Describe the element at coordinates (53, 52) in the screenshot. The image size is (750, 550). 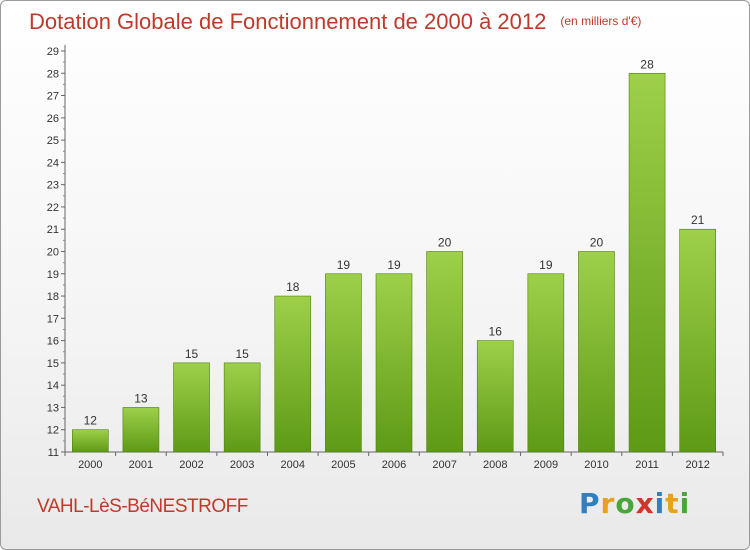
I see `y-tick-label: 29` at that location.